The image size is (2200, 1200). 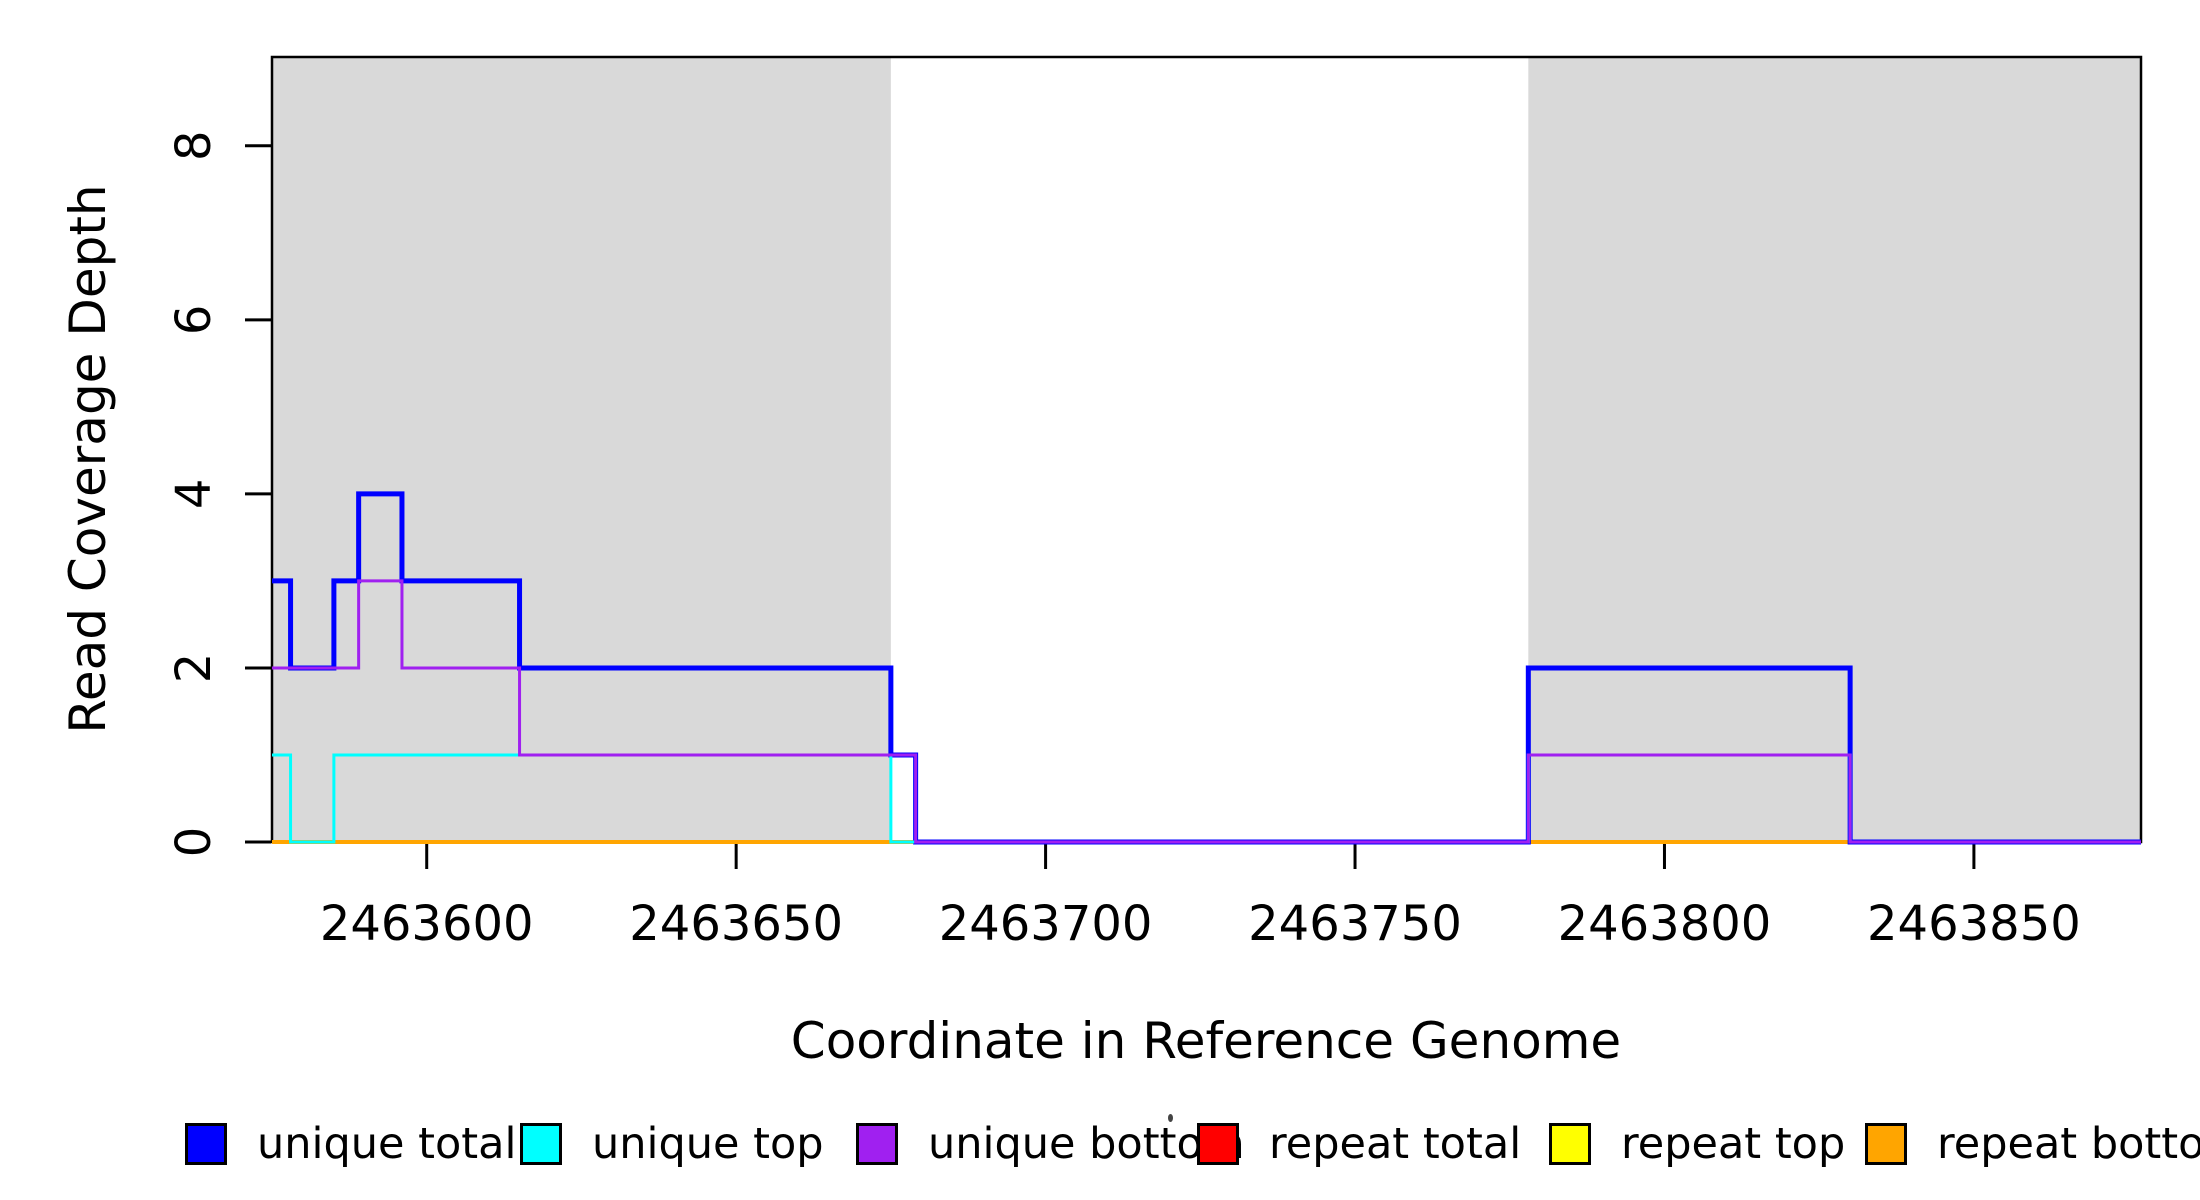 I want to click on legend-label-unique-bottom: unique bottom, so click(x=1086, y=1144).